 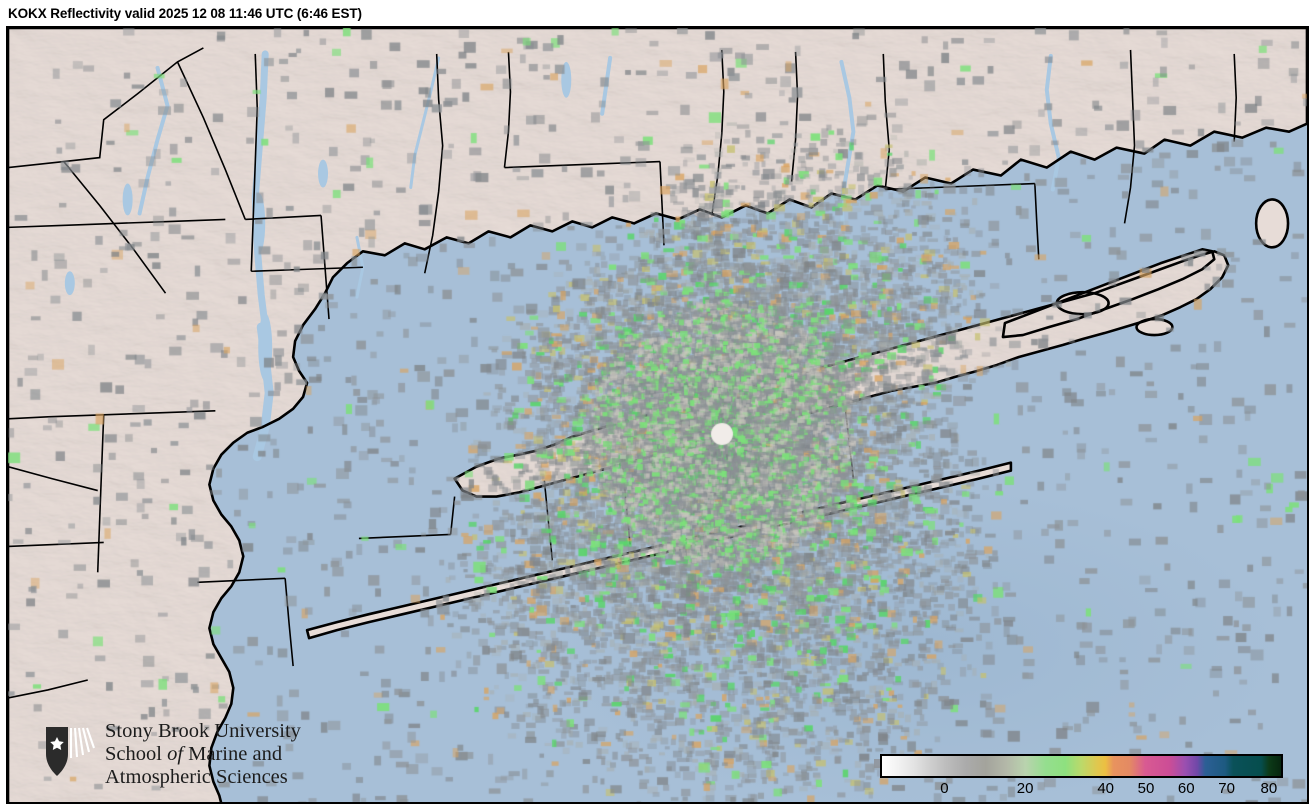 I want to click on colorbar-tick-labels: 0 20 40 50 60 70 80, so click(x=1081, y=791).